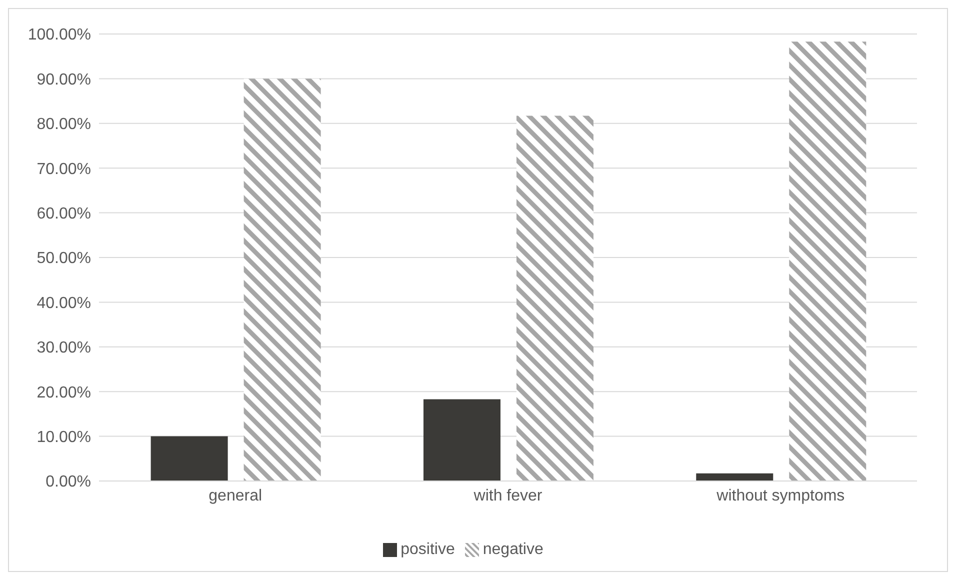  I want to click on legend-label: positive, so click(427, 549).